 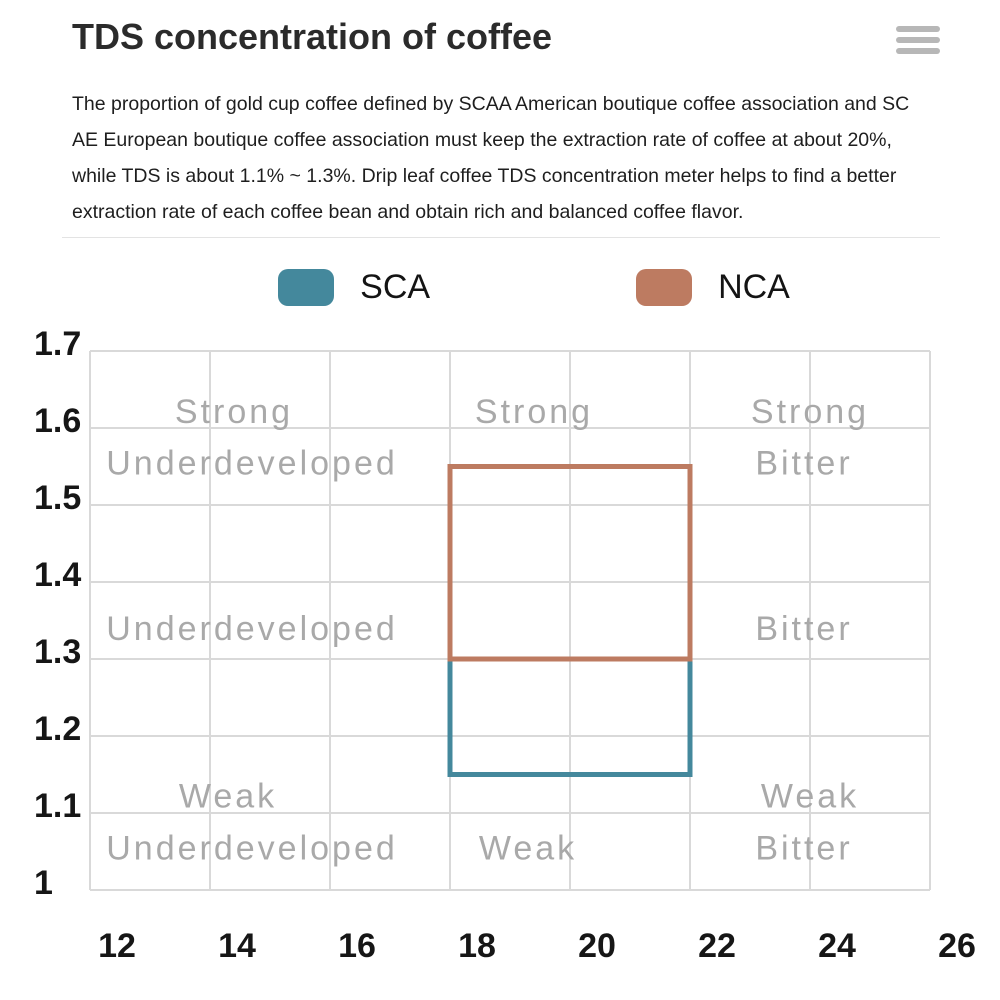 I want to click on y-tick-label: 1.7, so click(x=57, y=344).